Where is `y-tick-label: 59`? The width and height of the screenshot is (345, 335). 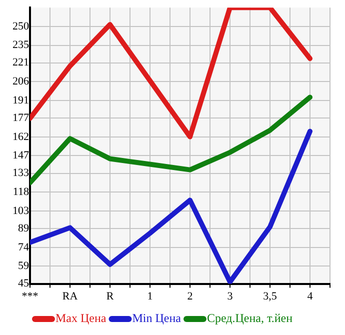
y-tick-label: 59 is located at coordinates (24, 266).